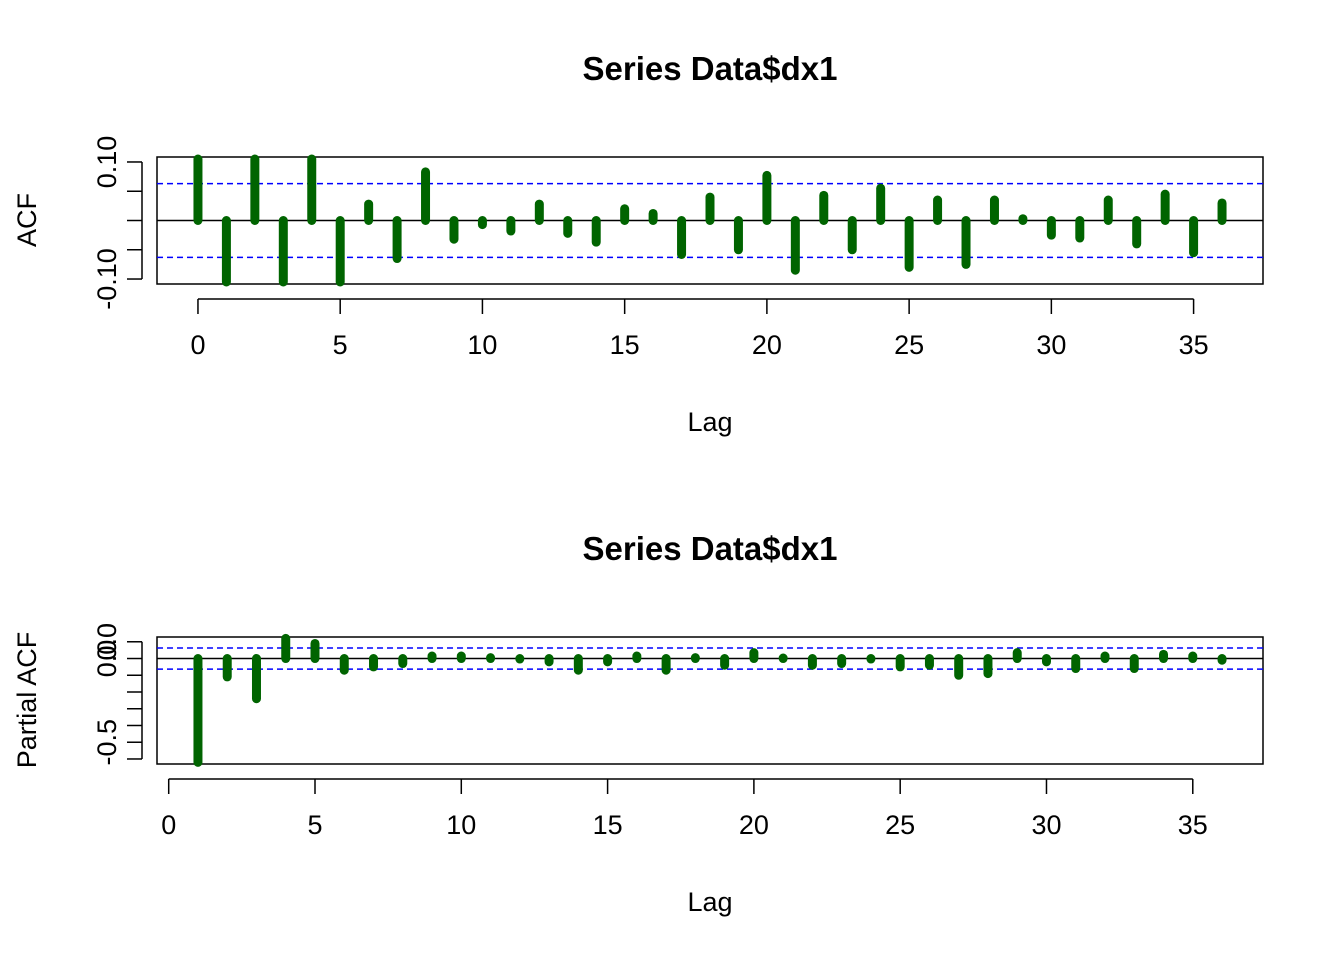 Image resolution: width=1344 pixels, height=960 pixels. Describe the element at coordinates (684, 809) in the screenshot. I see `pacf-x-axis: 0 5 10 15 20 25 30 35` at that location.